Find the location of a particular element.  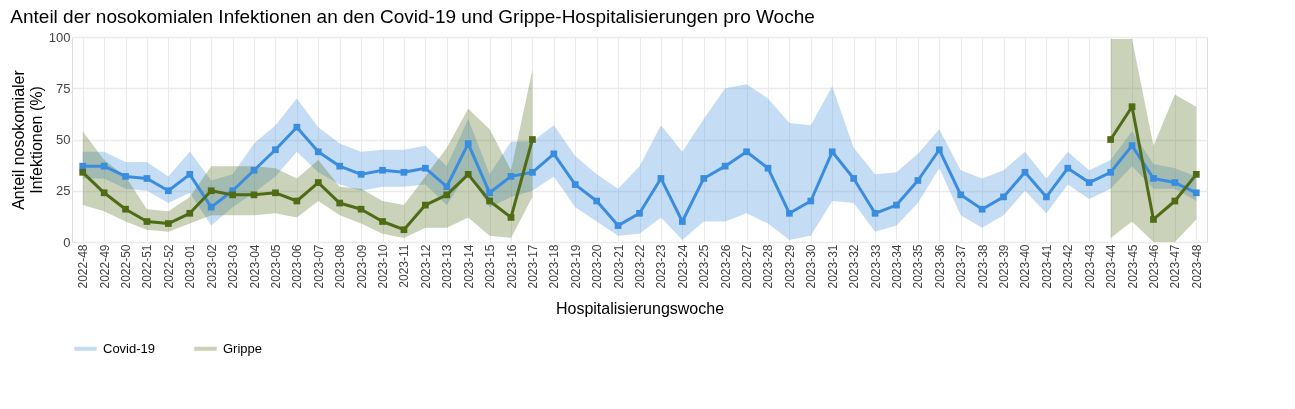

x-tick-label: 2023-10 is located at coordinates (383, 266).